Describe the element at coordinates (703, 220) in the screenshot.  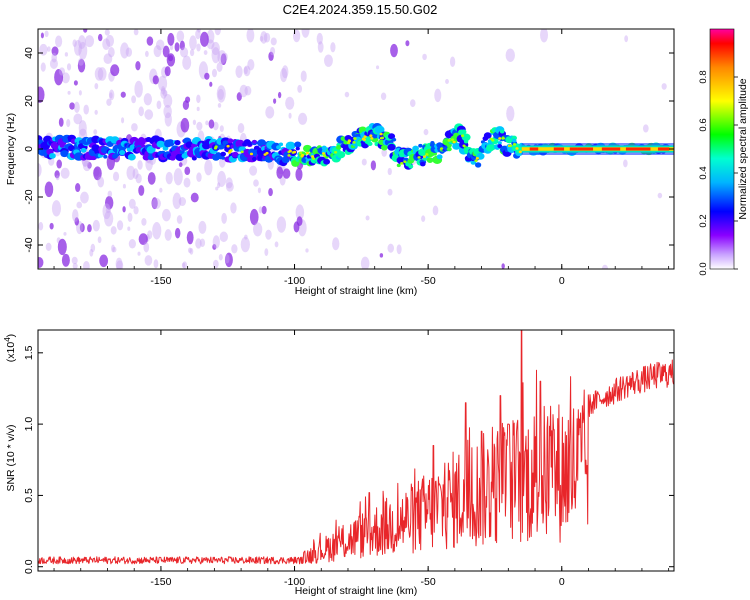
I see `colorbar-tick-label: 0.2` at that location.